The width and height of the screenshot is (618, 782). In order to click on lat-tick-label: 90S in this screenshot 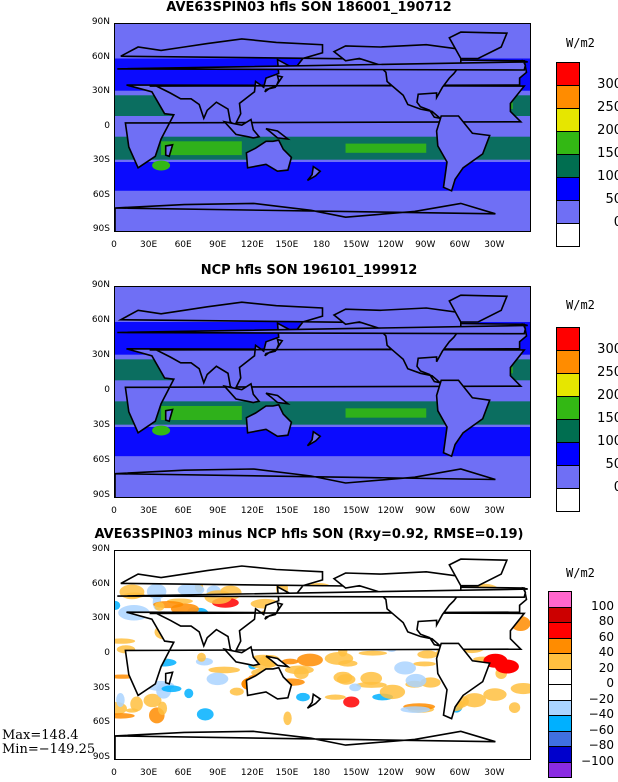, I will do `click(101, 229)`.